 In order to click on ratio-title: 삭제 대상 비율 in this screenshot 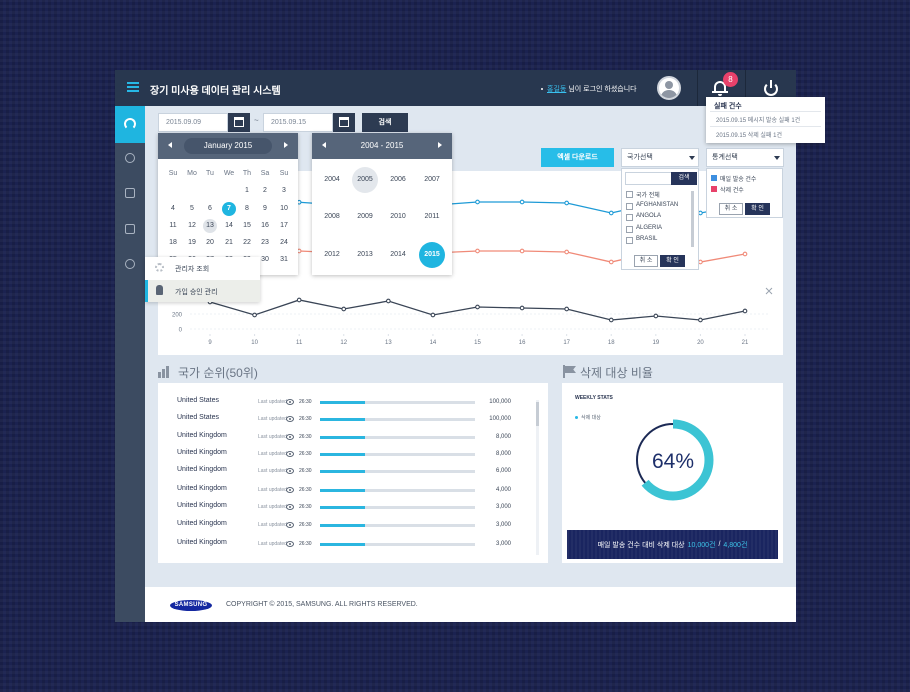, I will do `click(616, 373)`.